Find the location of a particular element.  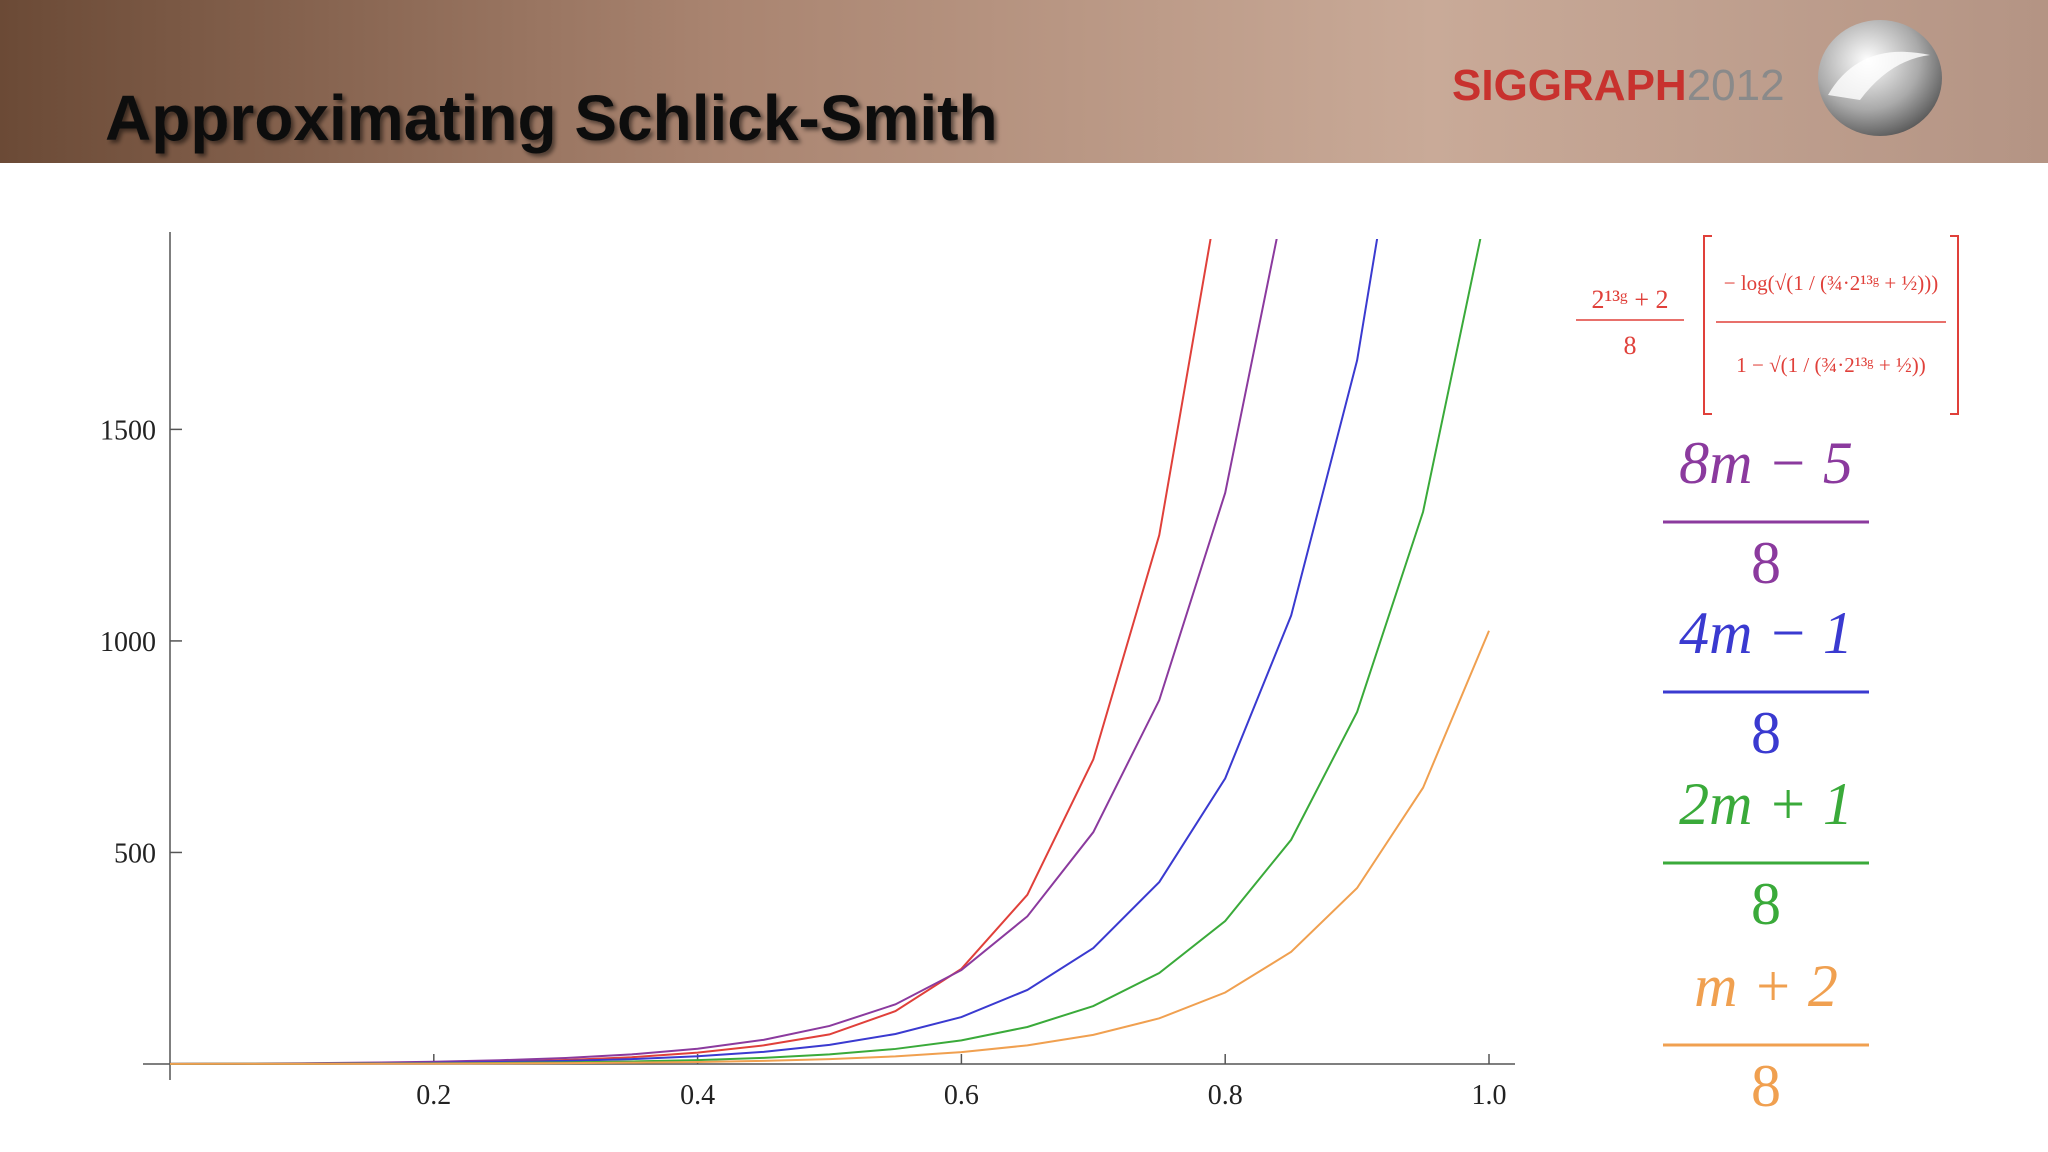

logo-name: SIGGRAPH is located at coordinates (1569, 85).